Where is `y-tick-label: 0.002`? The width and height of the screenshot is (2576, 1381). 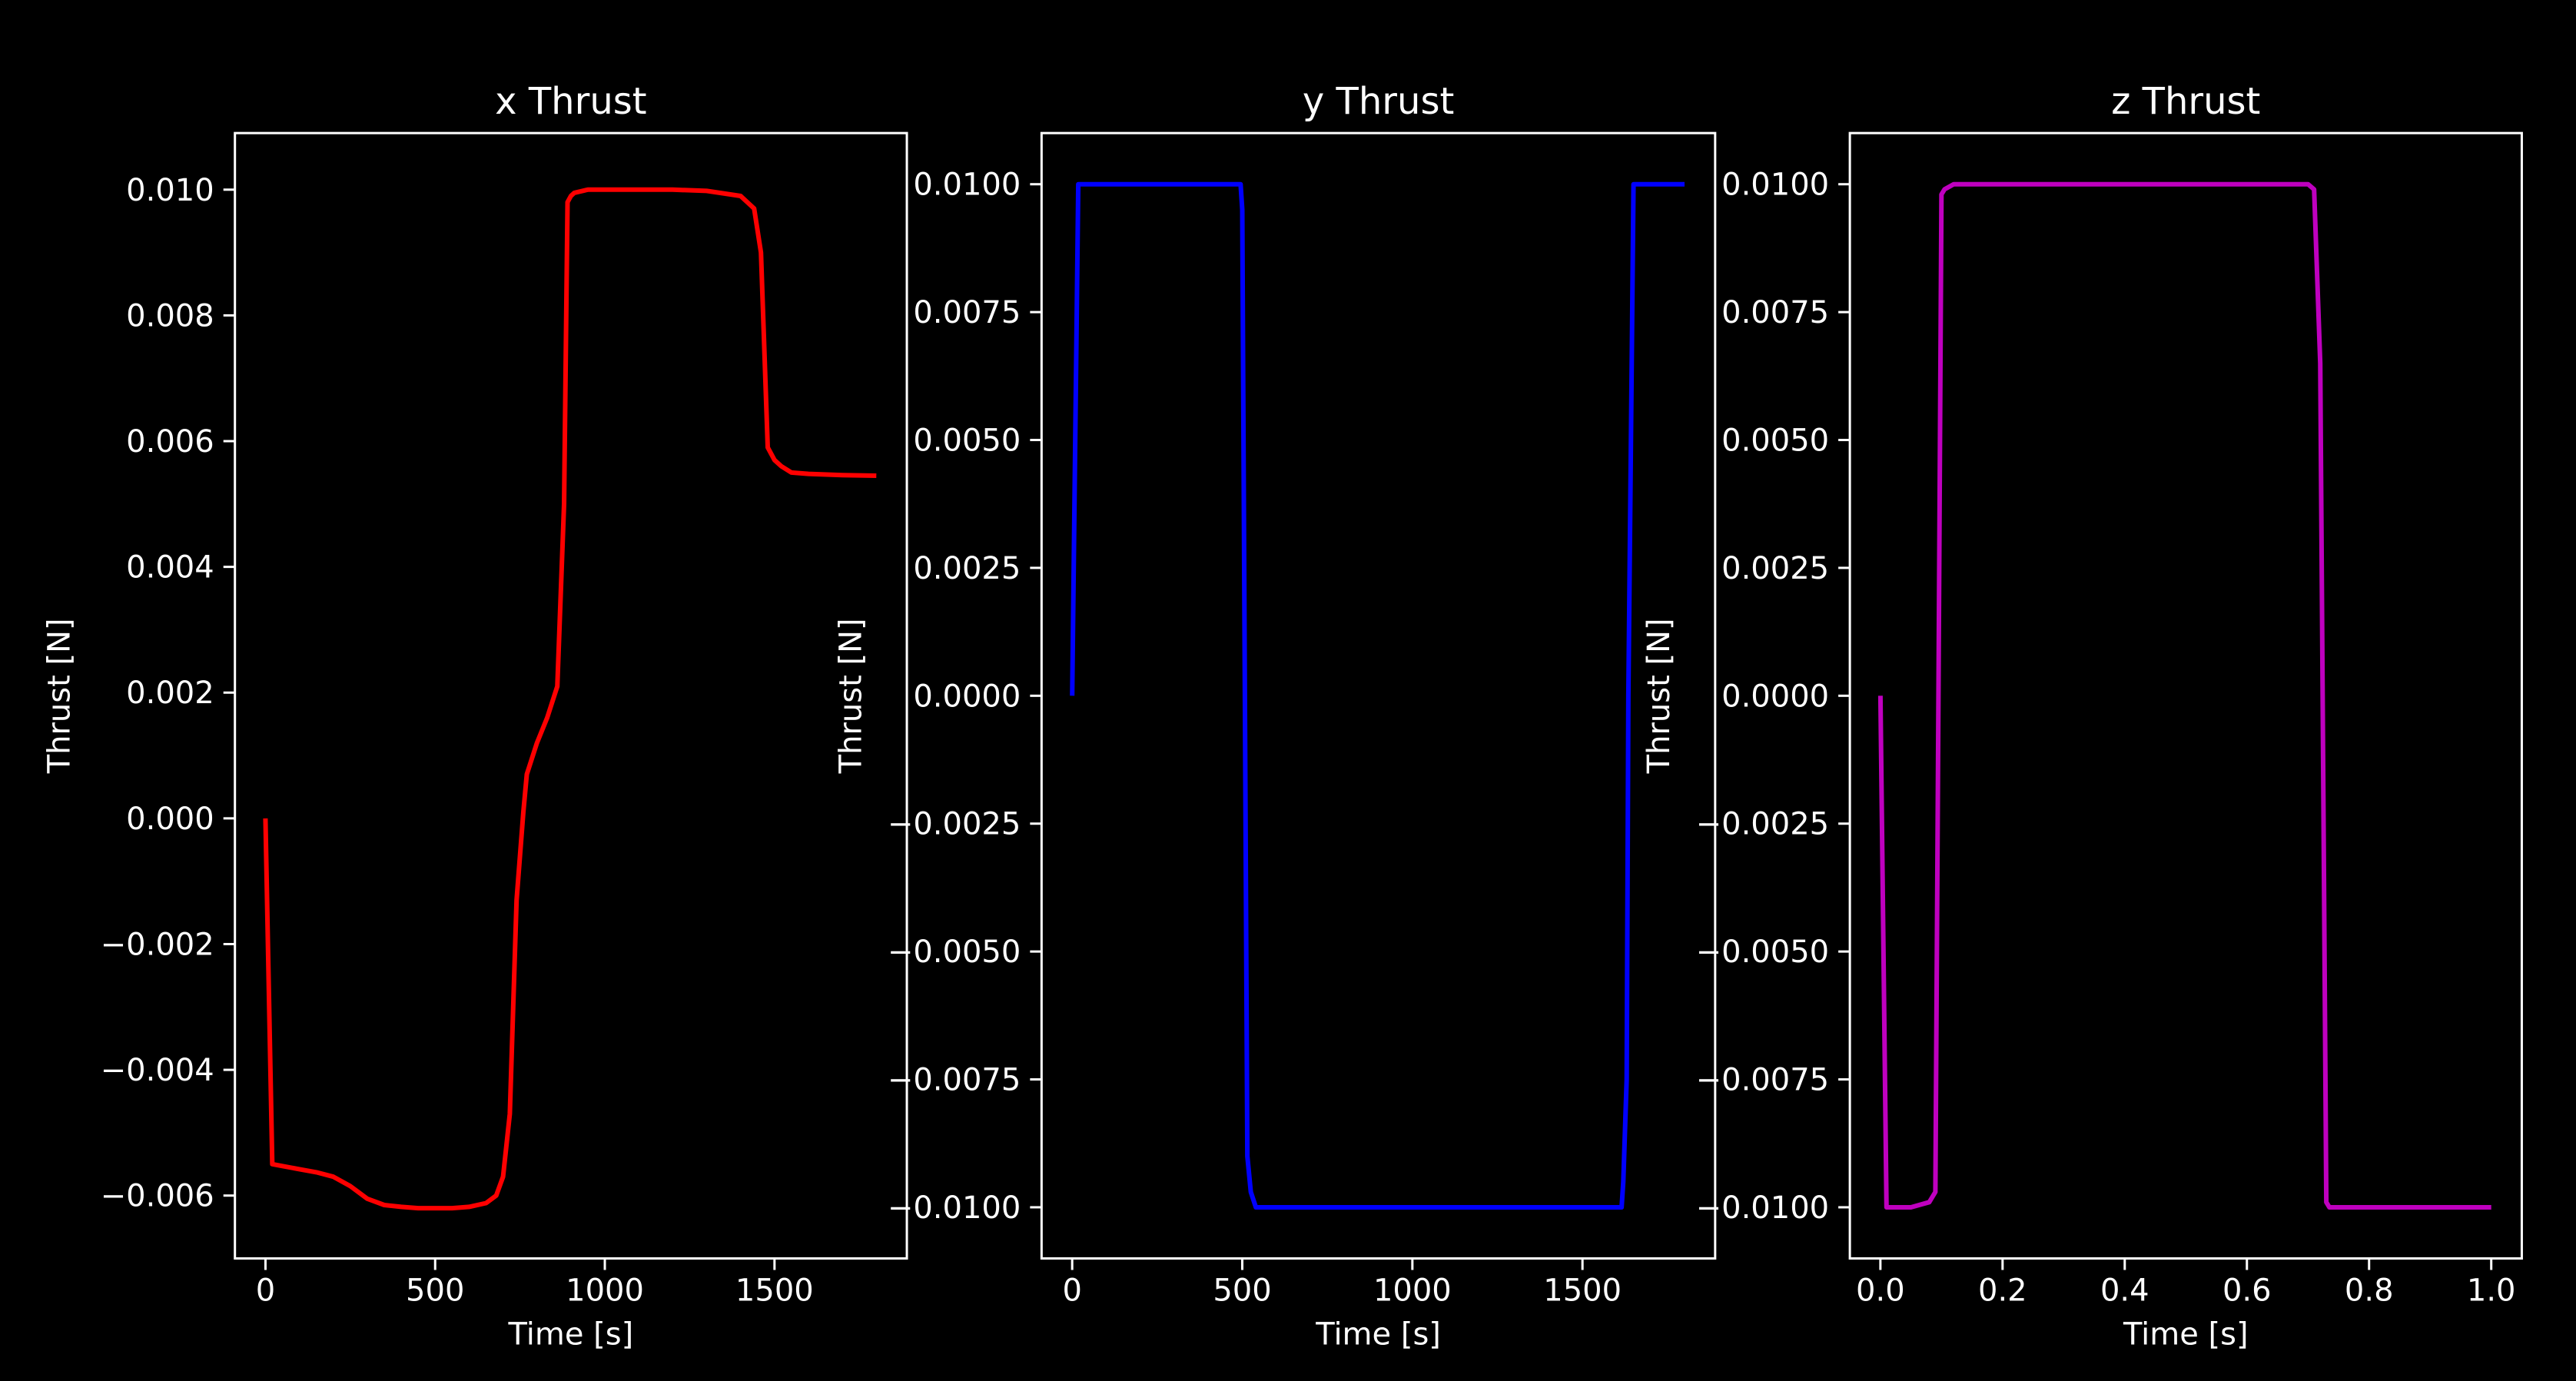
y-tick-label: 0.002 is located at coordinates (170, 693).